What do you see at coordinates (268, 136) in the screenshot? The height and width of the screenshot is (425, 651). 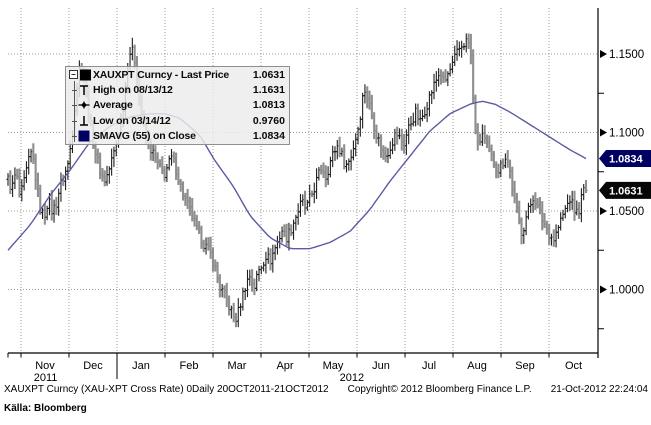 I see `legend-row-value: 1.0834` at bounding box center [268, 136].